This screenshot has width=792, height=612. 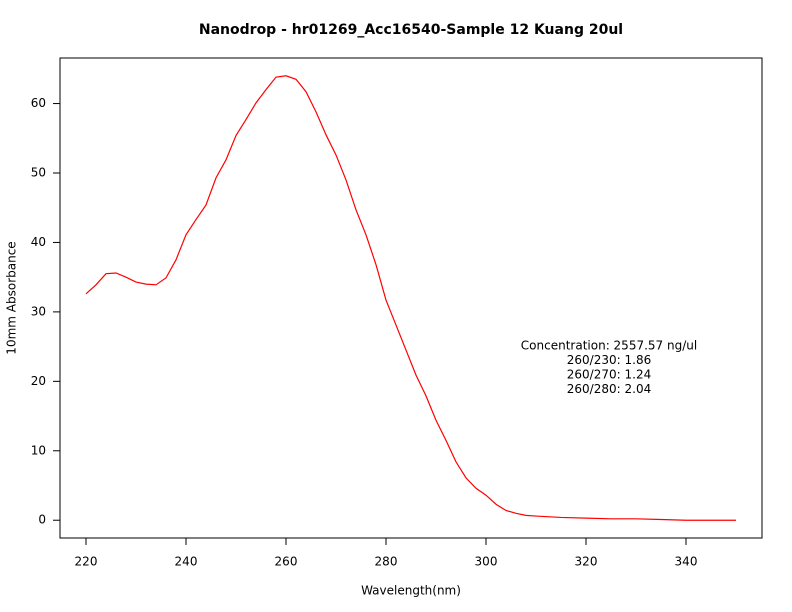 What do you see at coordinates (186, 562) in the screenshot?
I see `x-tick-label: 240` at bounding box center [186, 562].